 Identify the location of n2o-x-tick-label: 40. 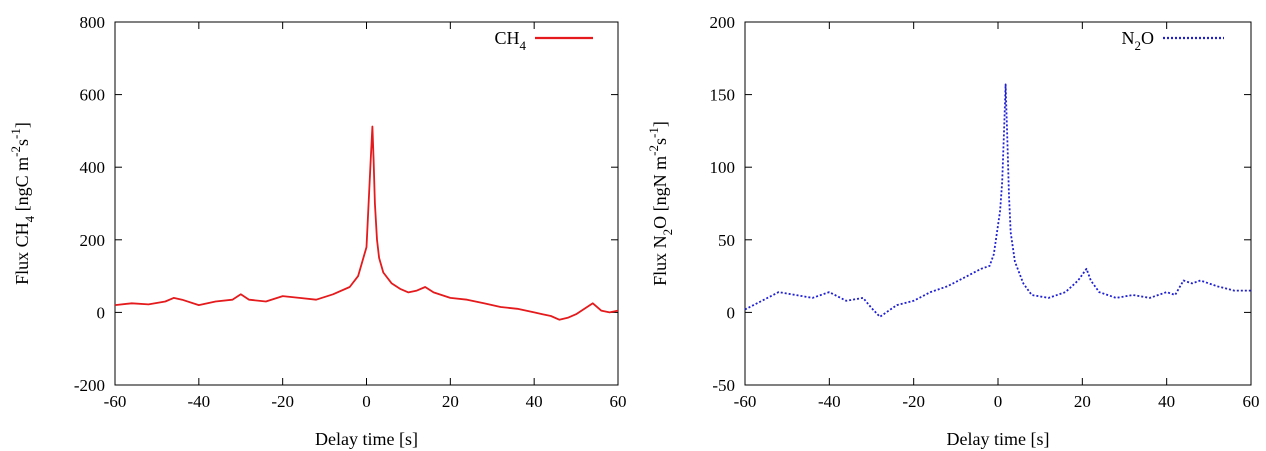
(1166, 401).